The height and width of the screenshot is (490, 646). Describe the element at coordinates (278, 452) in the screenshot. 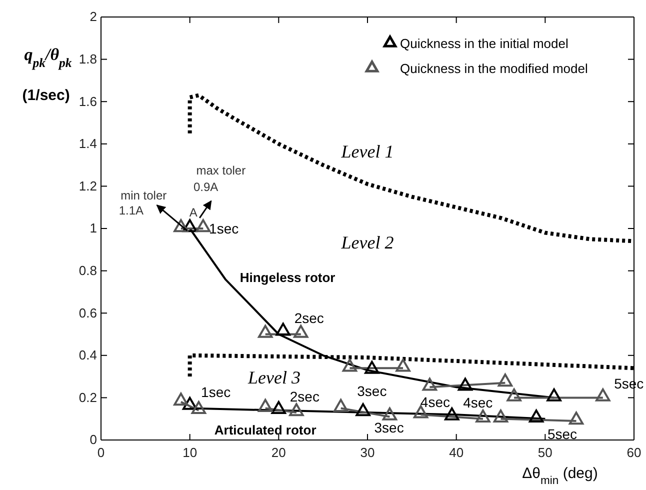

I see `x-tick-label: 20` at that location.